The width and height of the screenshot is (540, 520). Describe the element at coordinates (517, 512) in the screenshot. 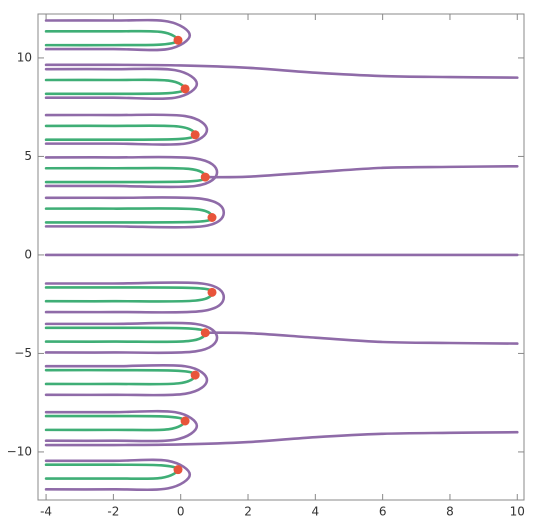

I see `x-tick-label: 10` at that location.